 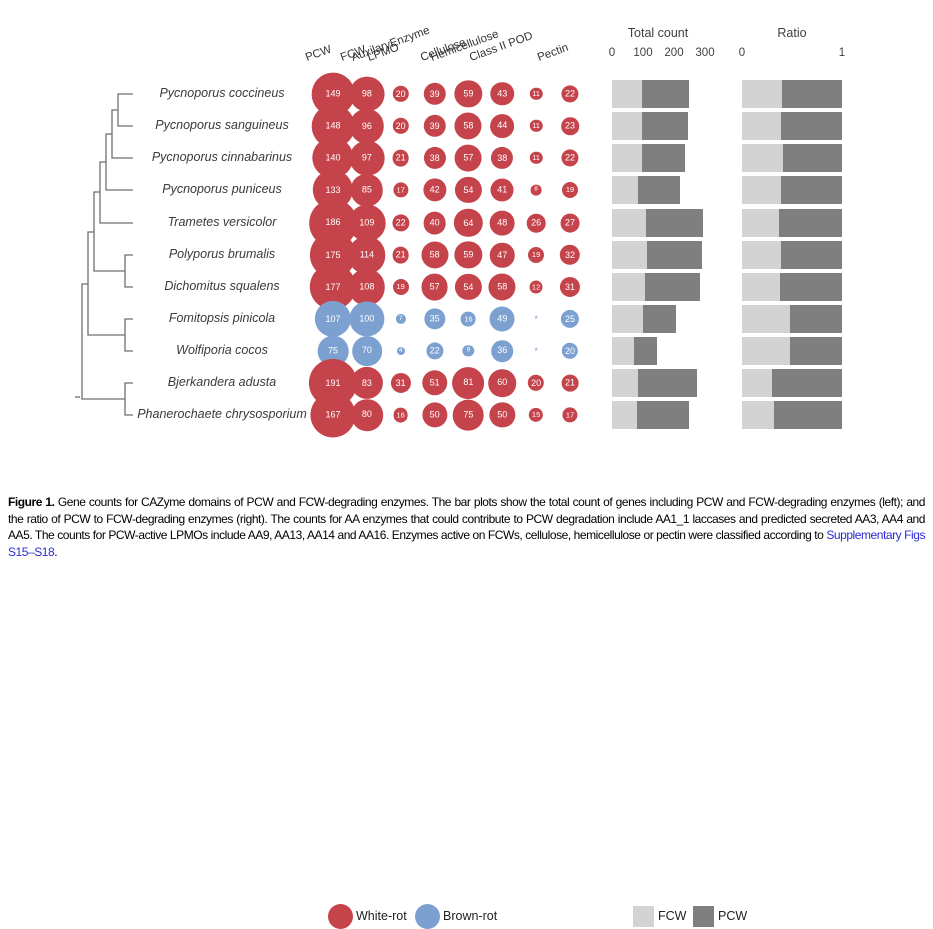 What do you see at coordinates (366, 157) in the screenshot?
I see `bubble-value: 97` at bounding box center [366, 157].